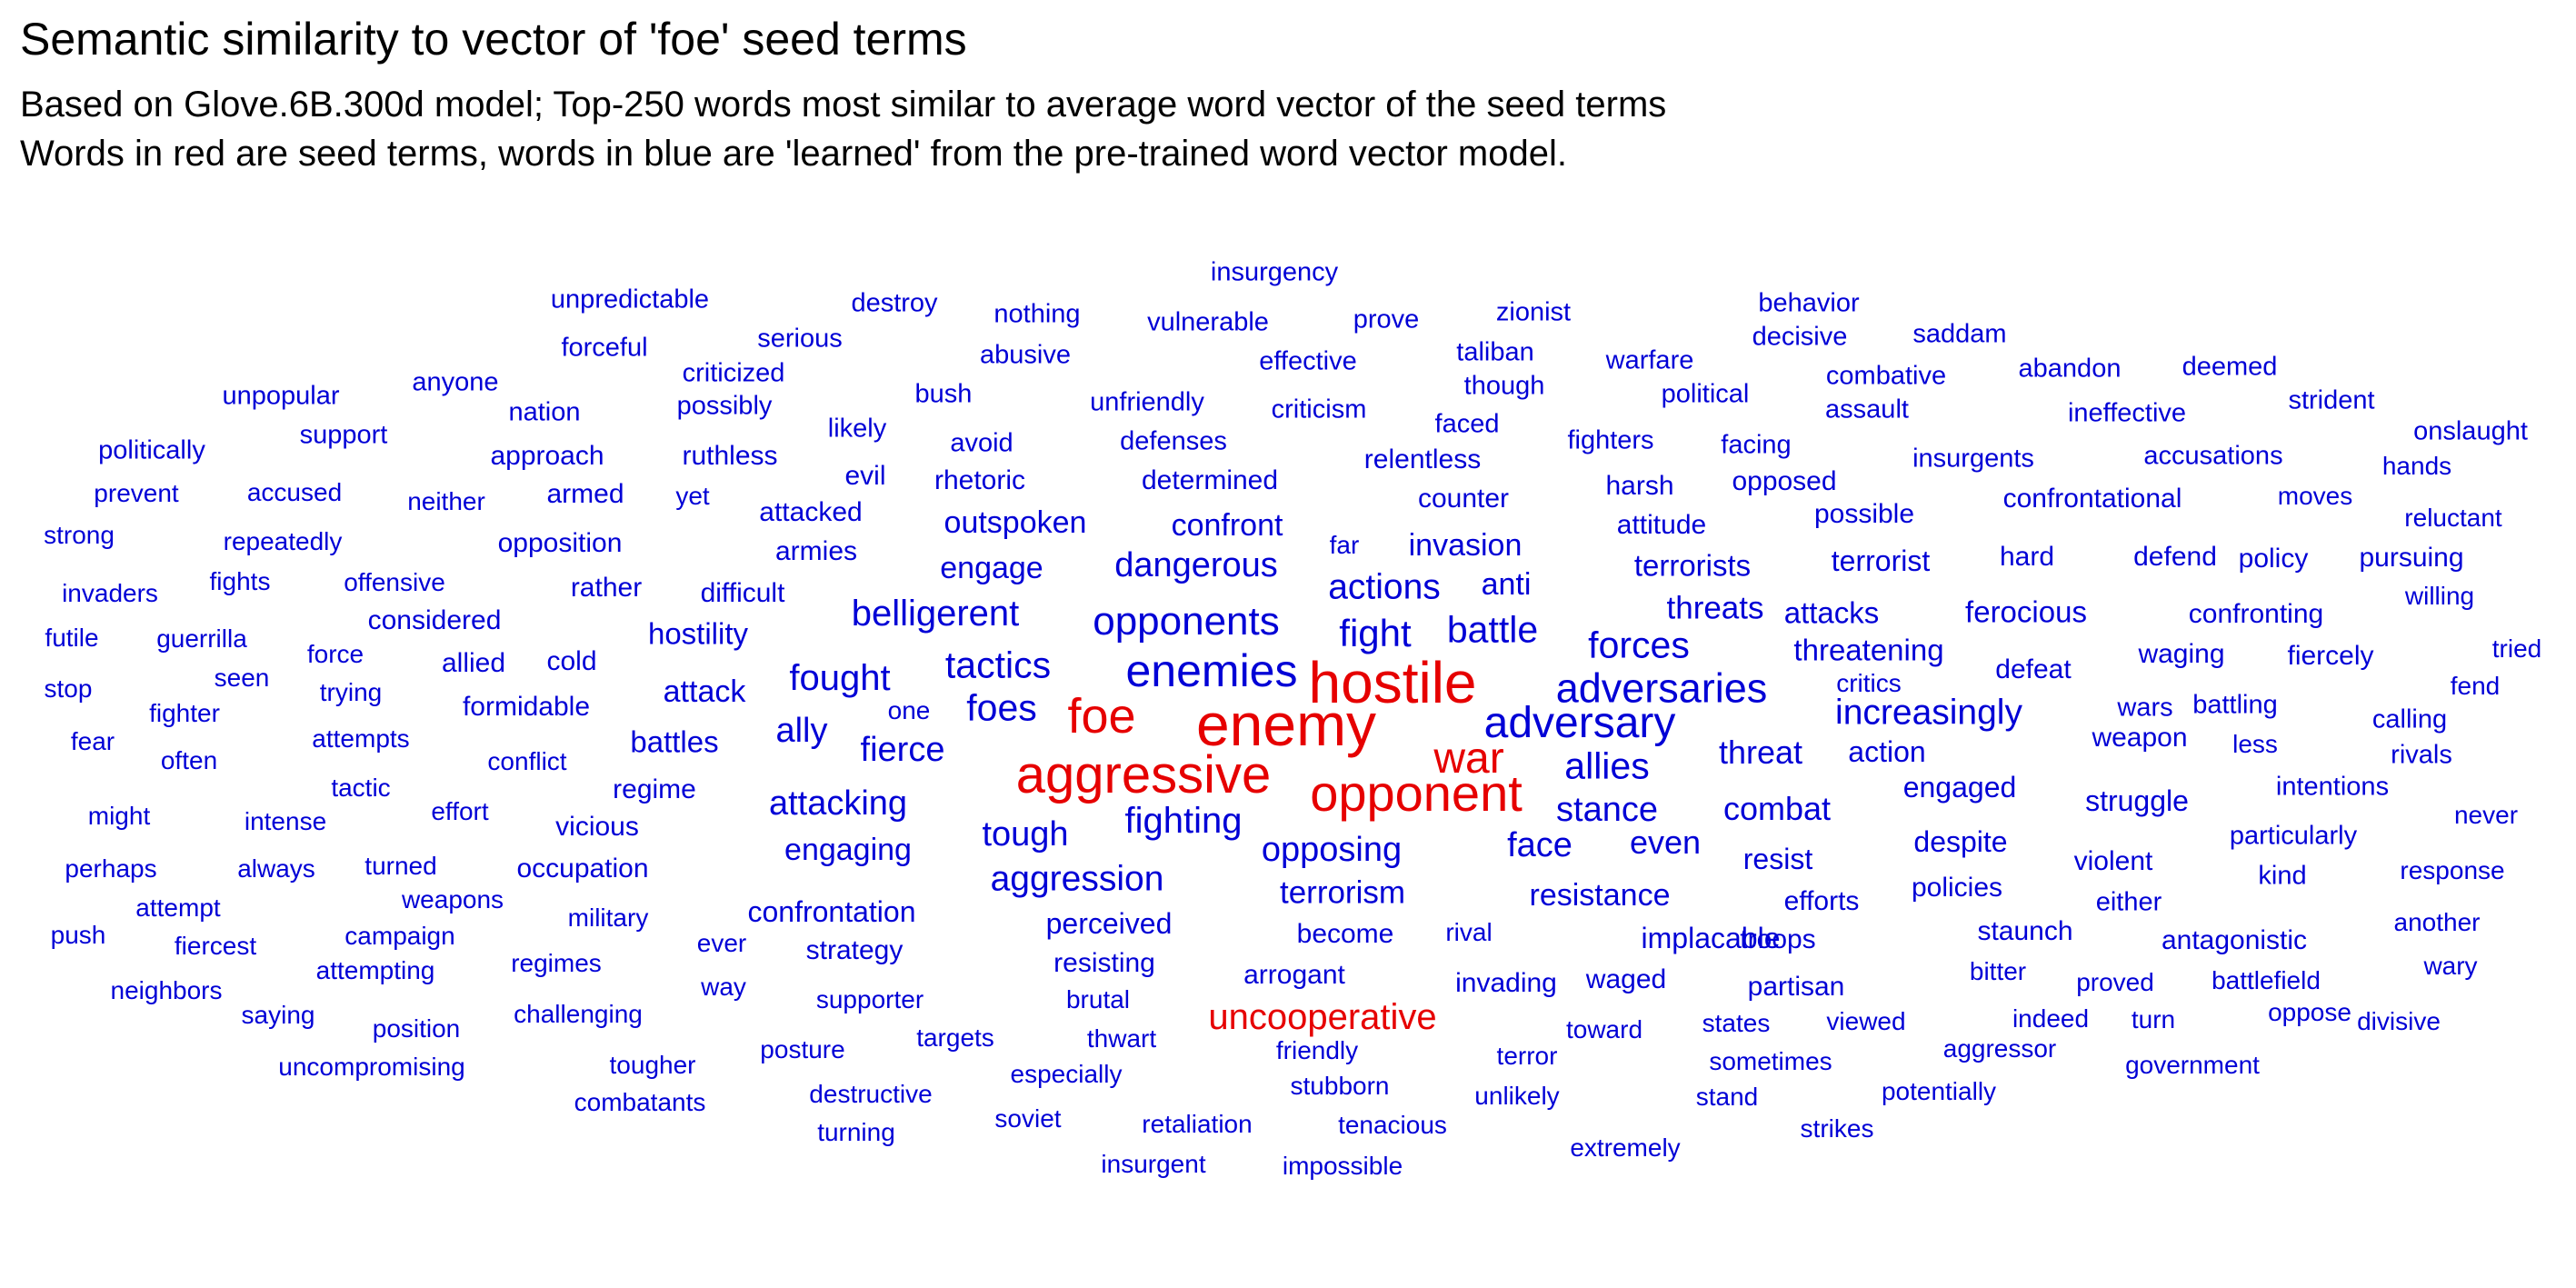  I want to click on word-ever: ever, so click(721, 943).